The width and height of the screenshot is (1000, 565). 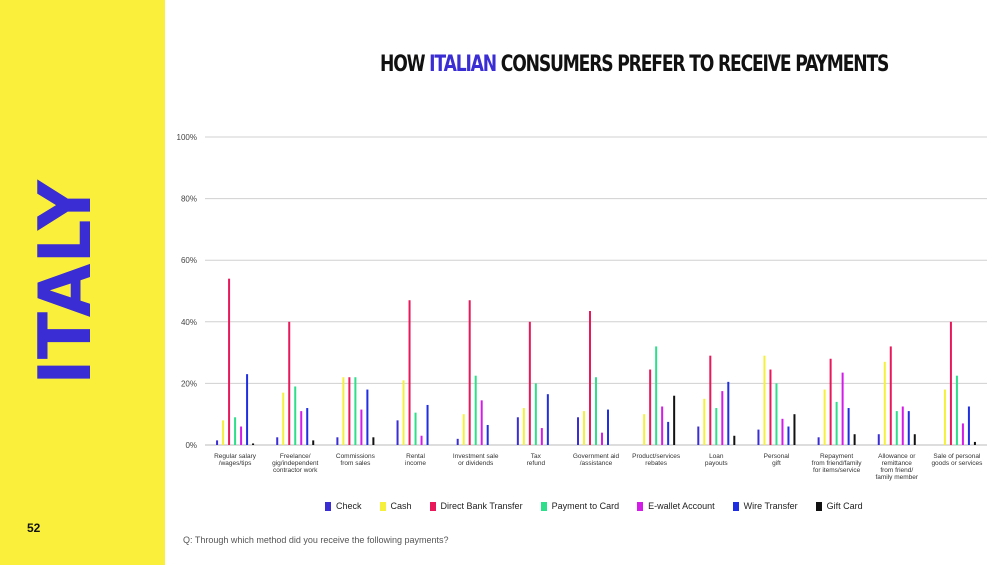 I want to click on x-tick-label: Sale of personal goods or services, so click(x=957, y=460).